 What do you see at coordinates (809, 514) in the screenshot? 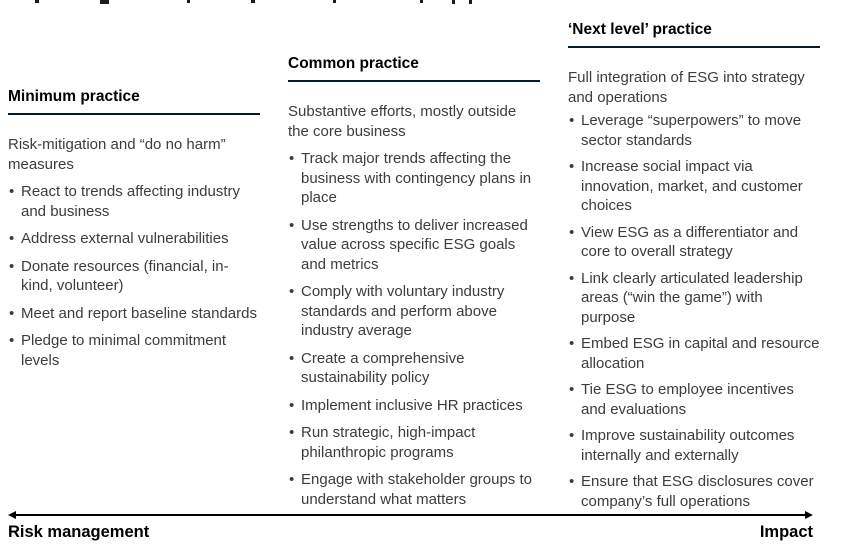
I see `right-arrowhead-icon` at bounding box center [809, 514].